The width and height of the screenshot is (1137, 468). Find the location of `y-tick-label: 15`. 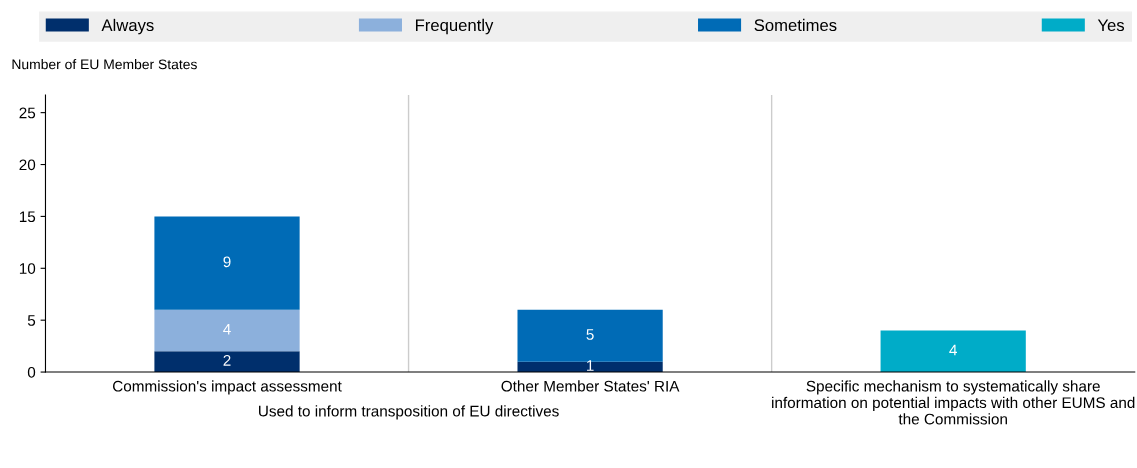

y-tick-label: 15 is located at coordinates (27, 217).